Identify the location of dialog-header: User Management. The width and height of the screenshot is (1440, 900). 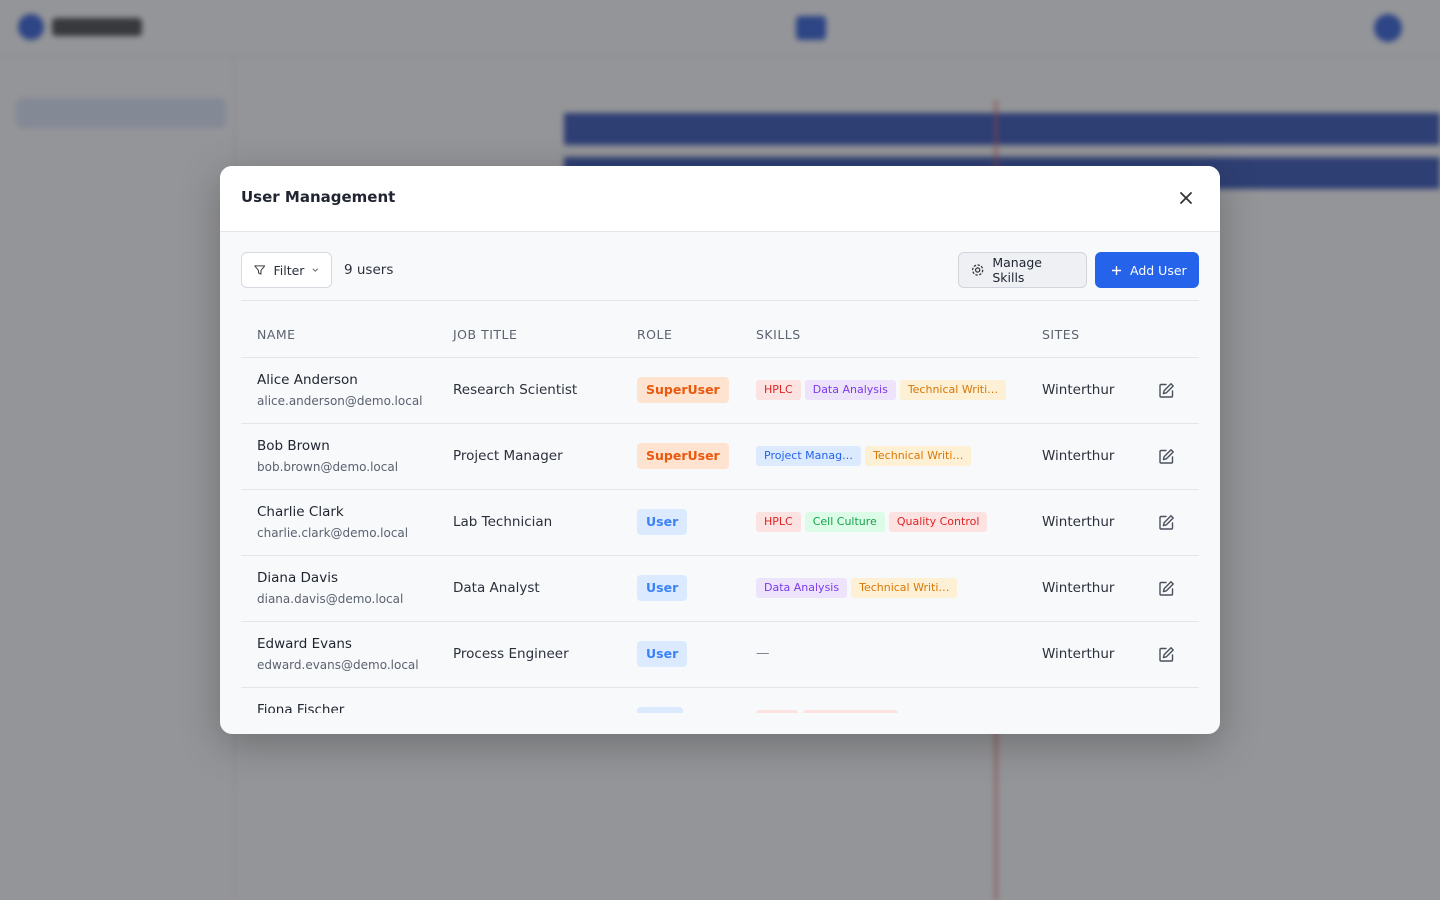
(720, 199).